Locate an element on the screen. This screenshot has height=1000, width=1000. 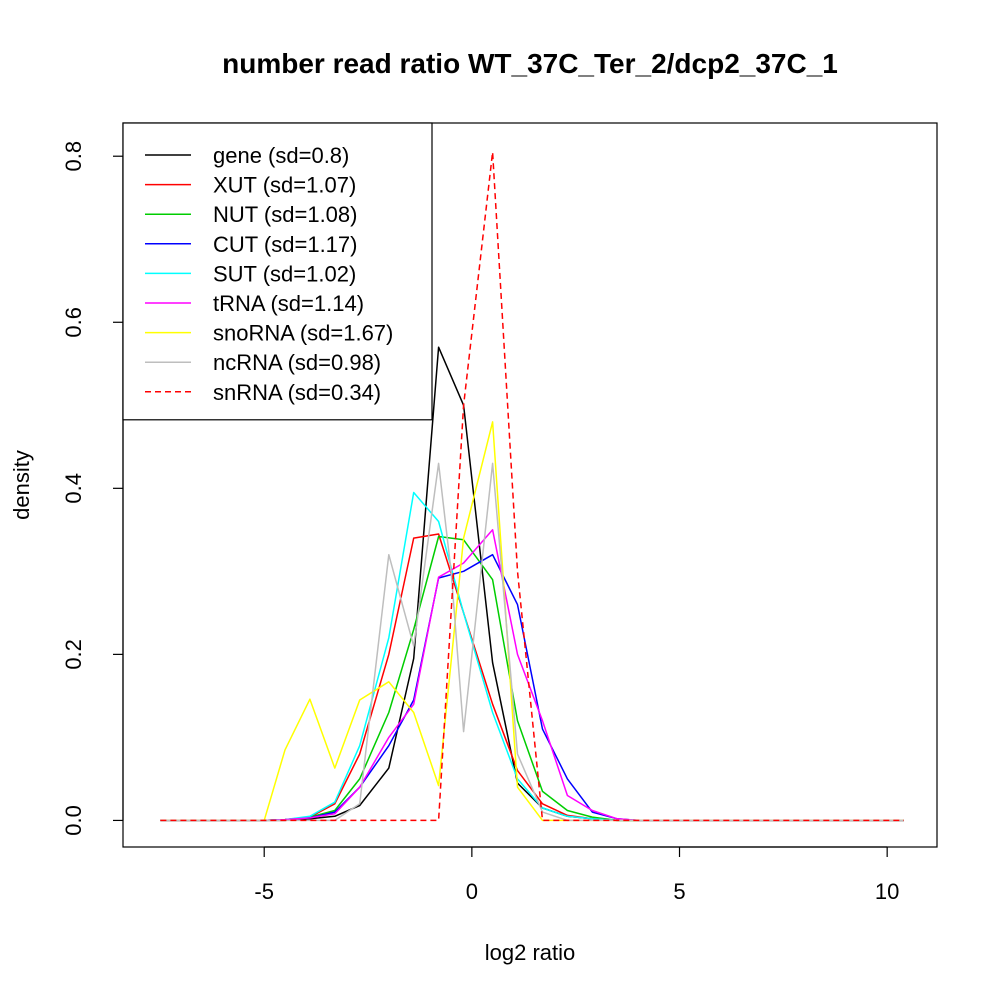
y-tick-label: 0.2 is located at coordinates (73, 654).